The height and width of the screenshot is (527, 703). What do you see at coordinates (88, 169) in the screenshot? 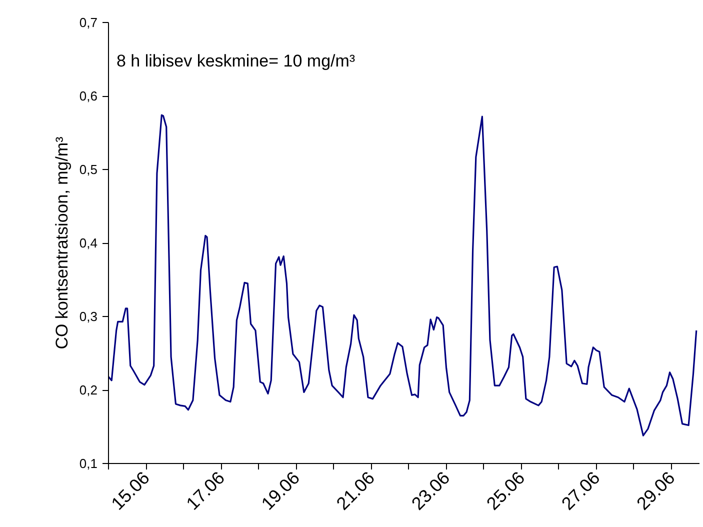
I see `y-tick-label: 0,5` at bounding box center [88, 169].